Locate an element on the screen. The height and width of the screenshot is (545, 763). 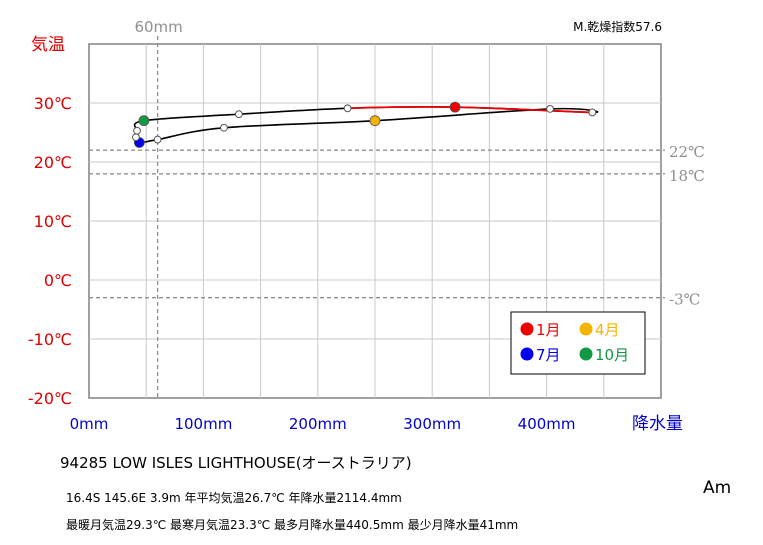
legend-label-4: 4月 is located at coordinates (607, 330).